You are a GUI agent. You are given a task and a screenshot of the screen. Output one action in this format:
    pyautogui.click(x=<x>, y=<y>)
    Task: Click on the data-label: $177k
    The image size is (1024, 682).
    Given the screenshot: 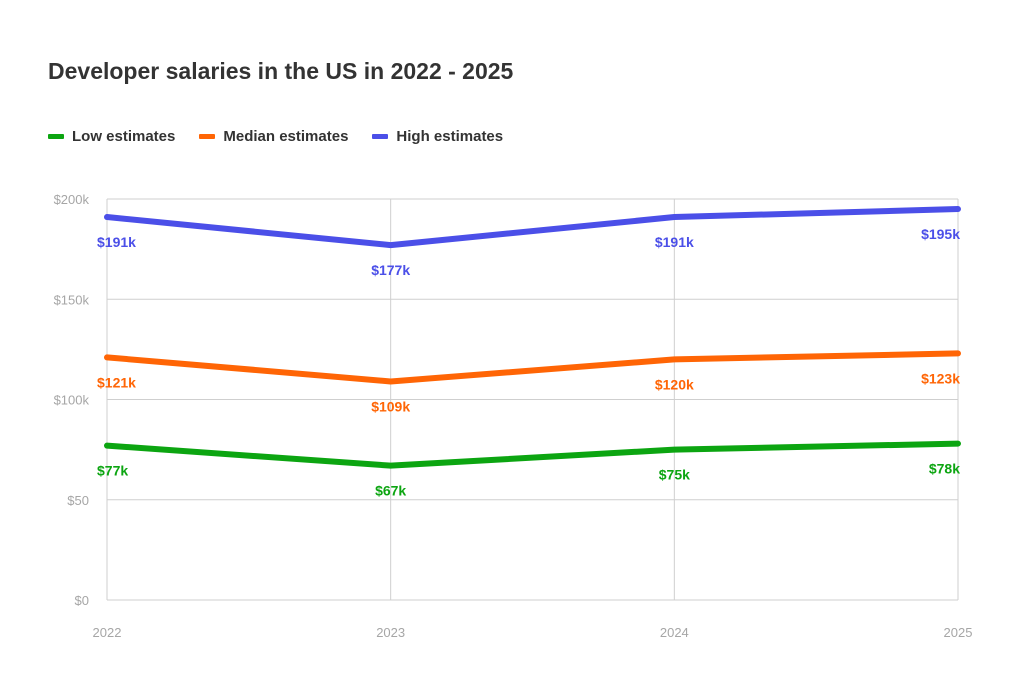 What is the action you would take?
    pyautogui.click(x=390, y=270)
    